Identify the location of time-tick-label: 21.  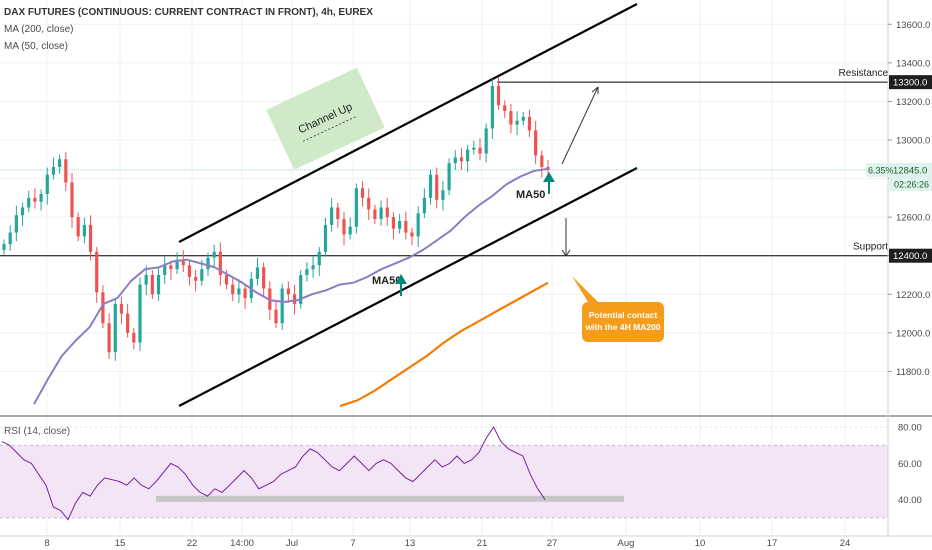
(482, 543).